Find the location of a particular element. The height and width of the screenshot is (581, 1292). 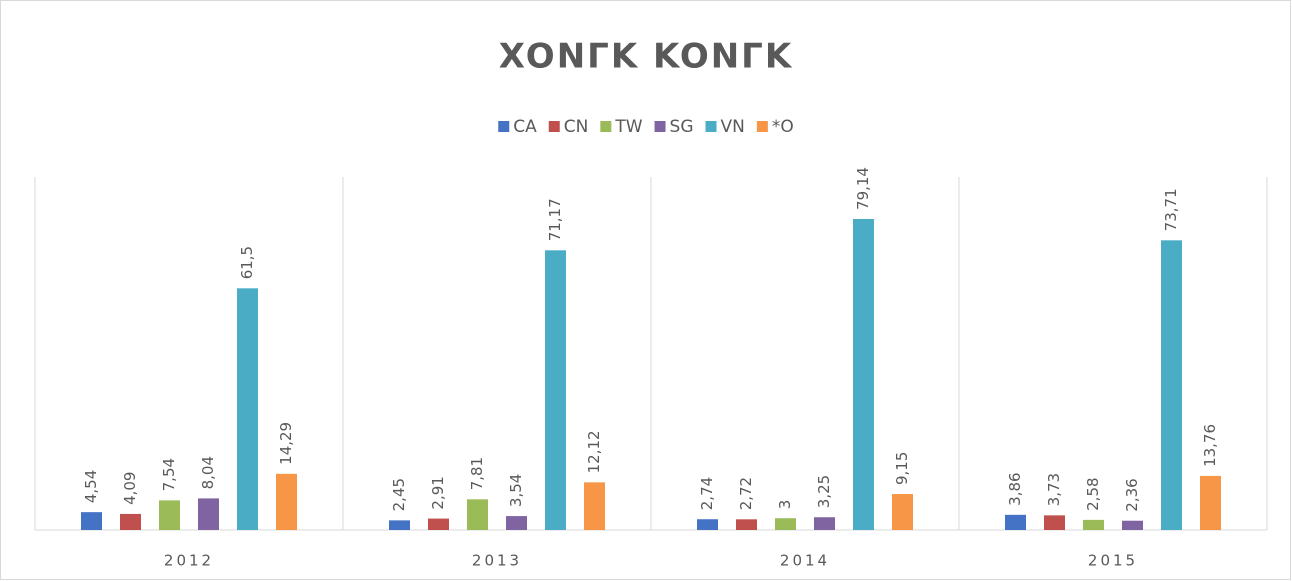

data-label: 71,17 is located at coordinates (555, 219).